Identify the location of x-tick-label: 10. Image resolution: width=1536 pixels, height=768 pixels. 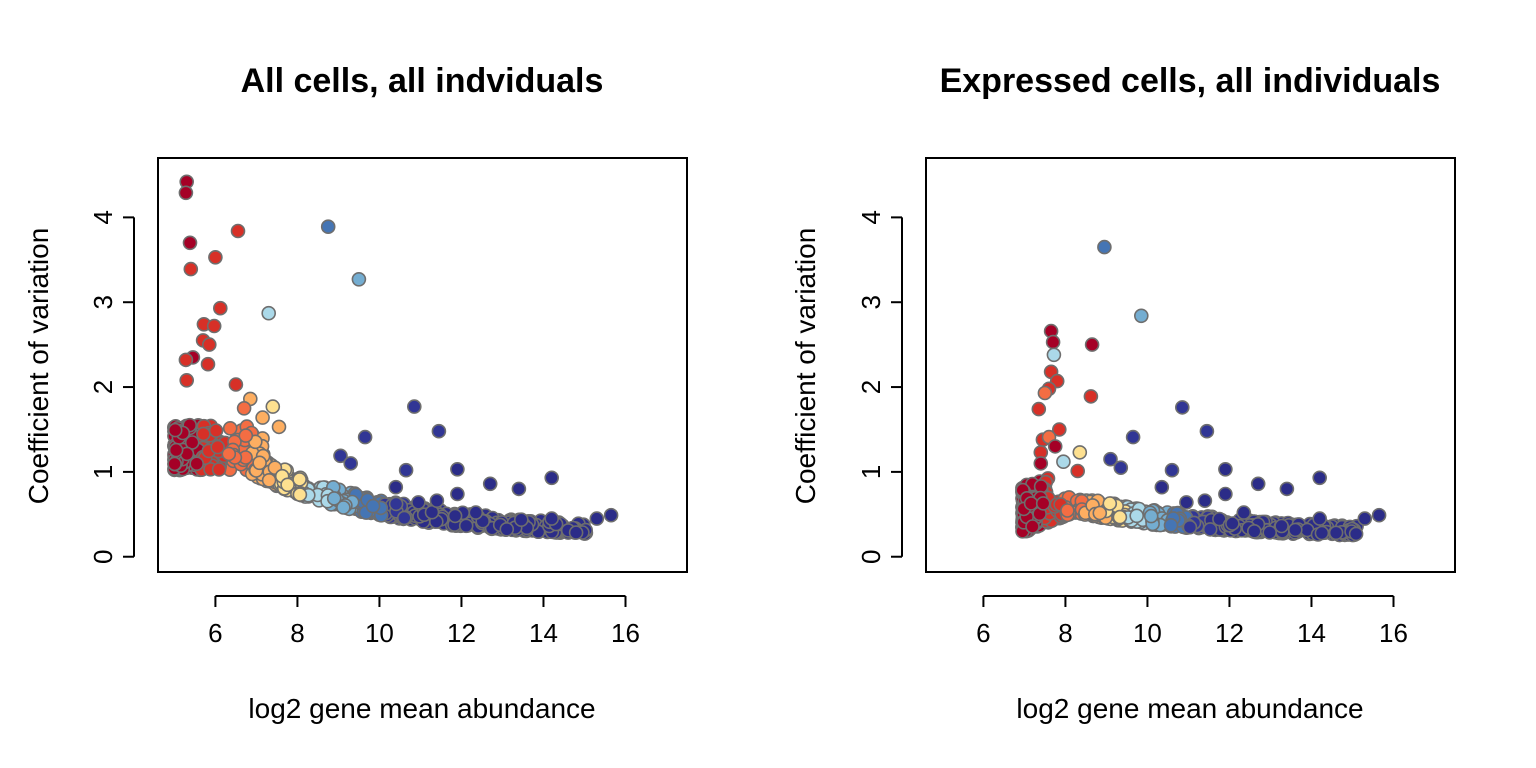
(379, 633).